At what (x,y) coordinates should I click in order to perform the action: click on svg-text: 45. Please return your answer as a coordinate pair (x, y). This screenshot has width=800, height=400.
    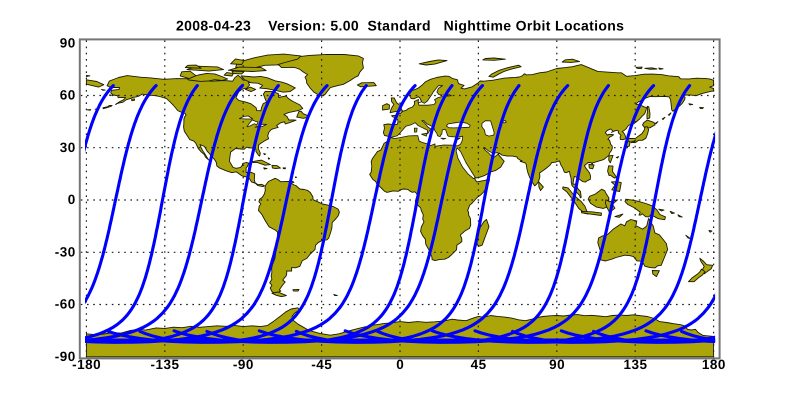
    Looking at the image, I should click on (479, 364).